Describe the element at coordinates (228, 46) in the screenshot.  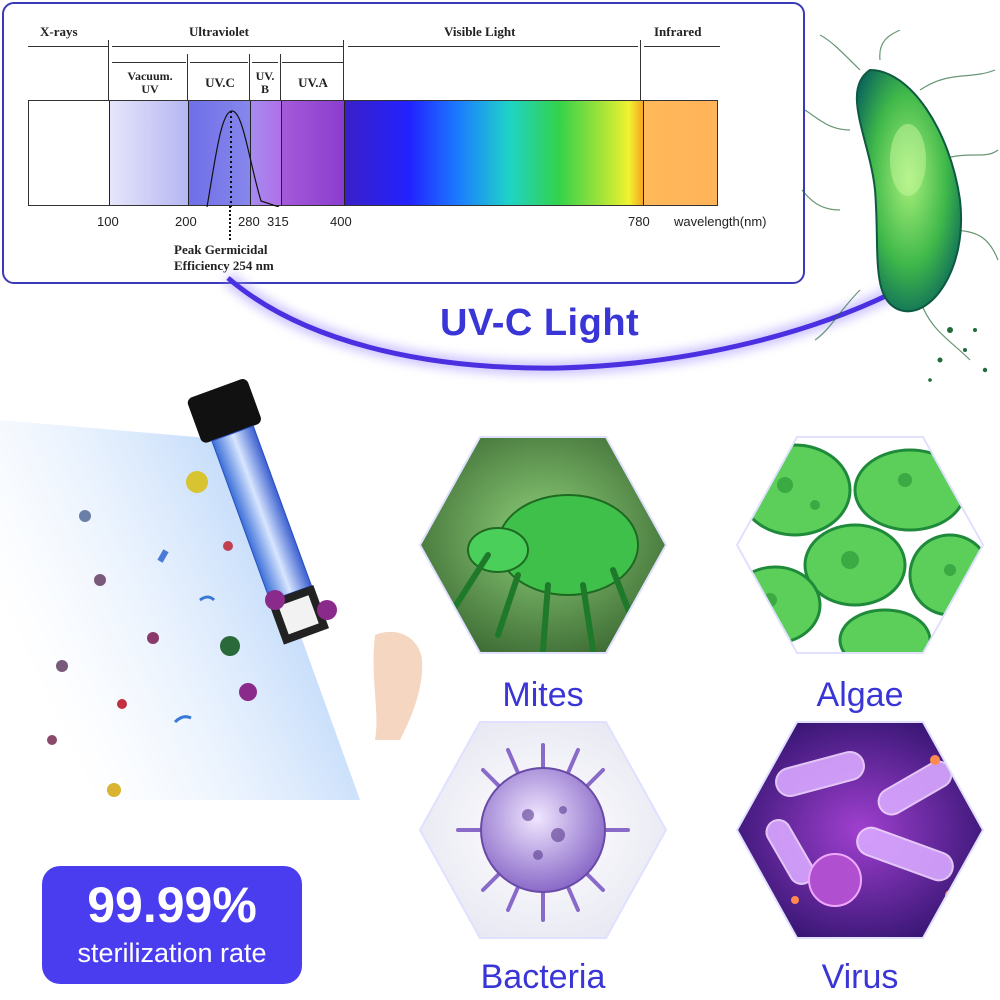
I see `ultraviolet-range-arrow` at that location.